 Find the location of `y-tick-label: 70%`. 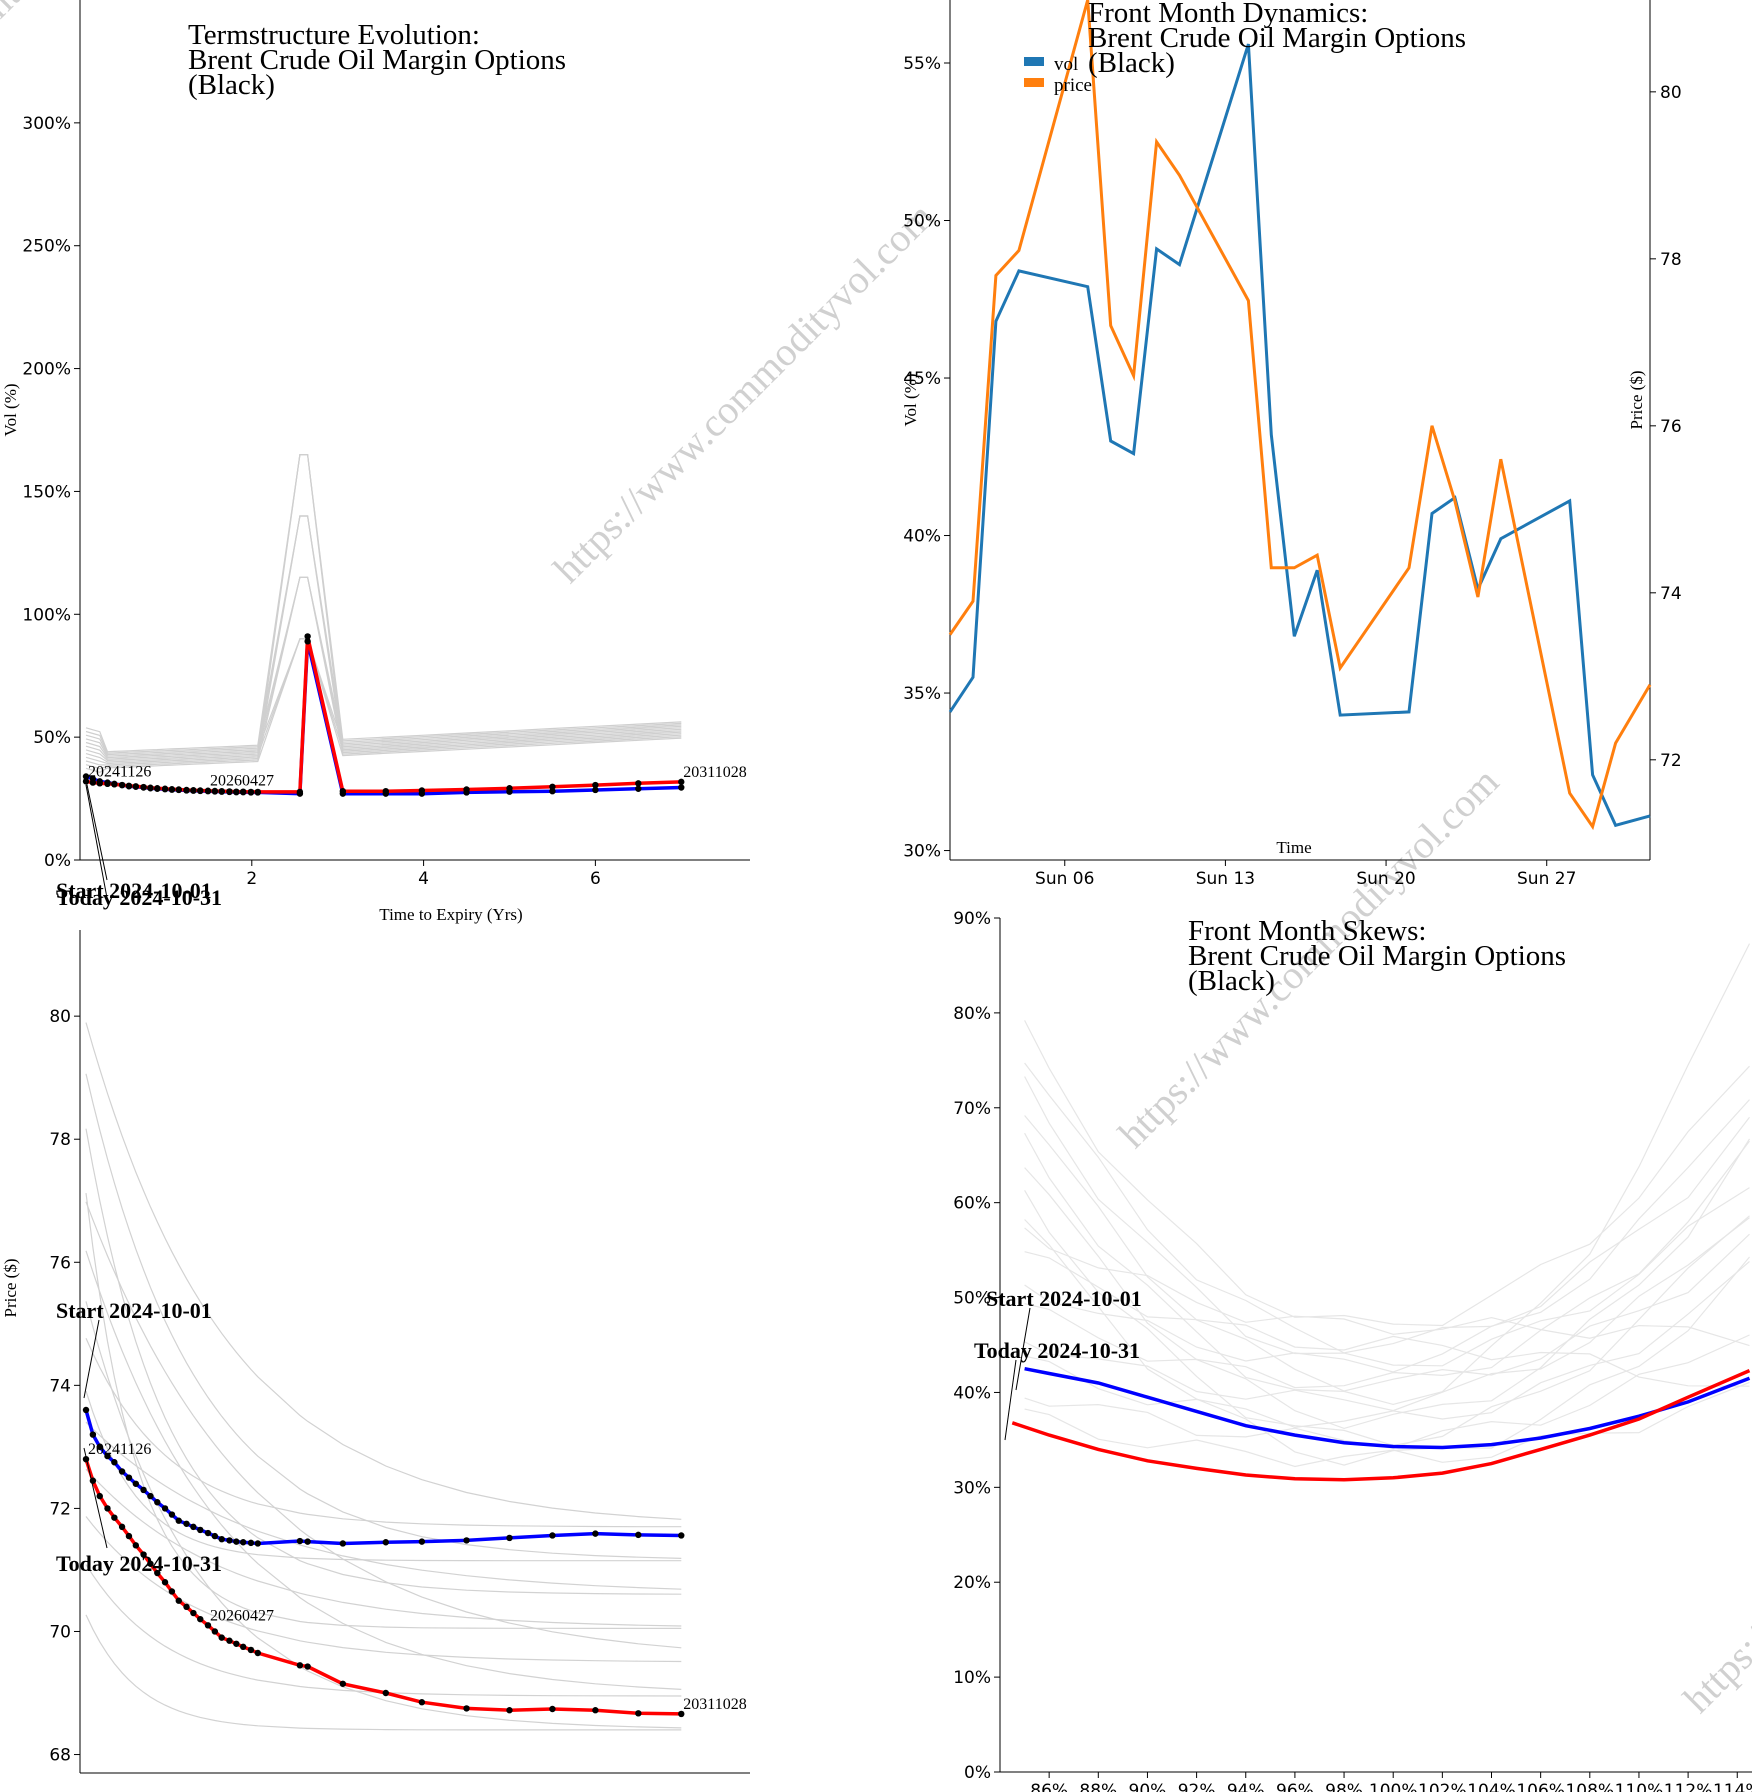

y-tick-label: 70% is located at coordinates (972, 1109).